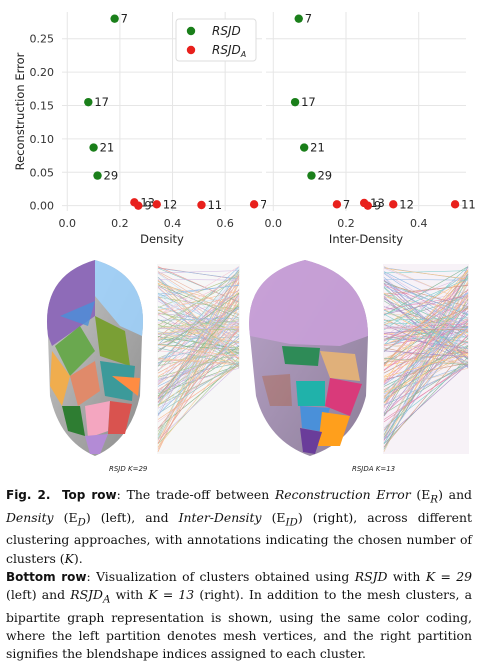 The height and width of the screenshot is (663, 478). What do you see at coordinates (69, 558) in the screenshot?
I see `caption-math: K` at bounding box center [69, 558].